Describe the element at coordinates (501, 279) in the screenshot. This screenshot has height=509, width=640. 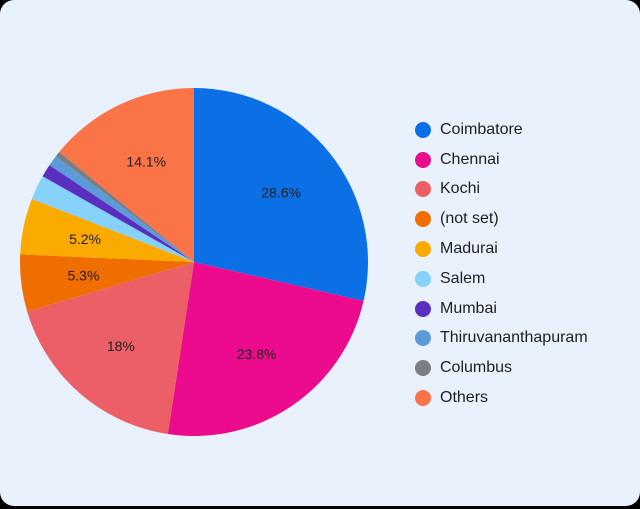
I see `legend-item-5: Salem` at that location.